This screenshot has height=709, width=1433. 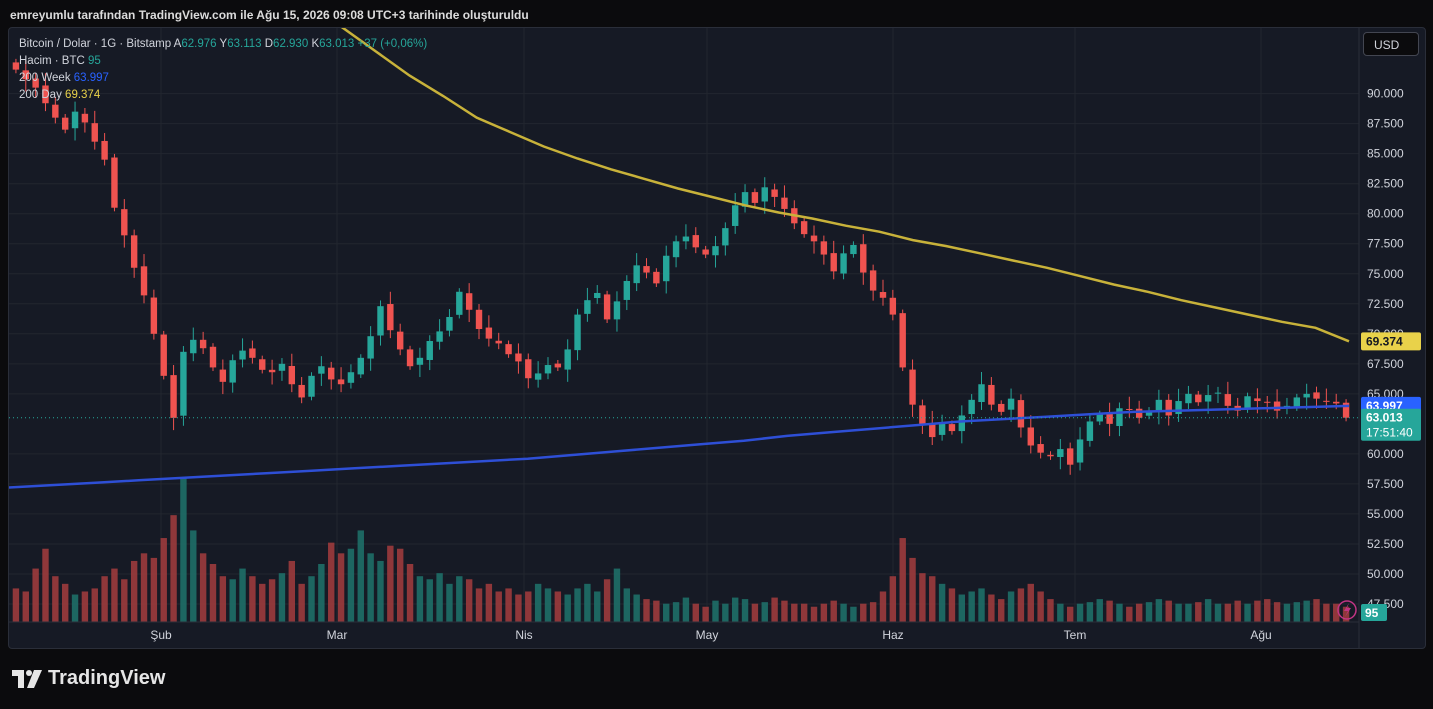 I want to click on volume-label: Hacim · BTC, so click(x=52, y=61).